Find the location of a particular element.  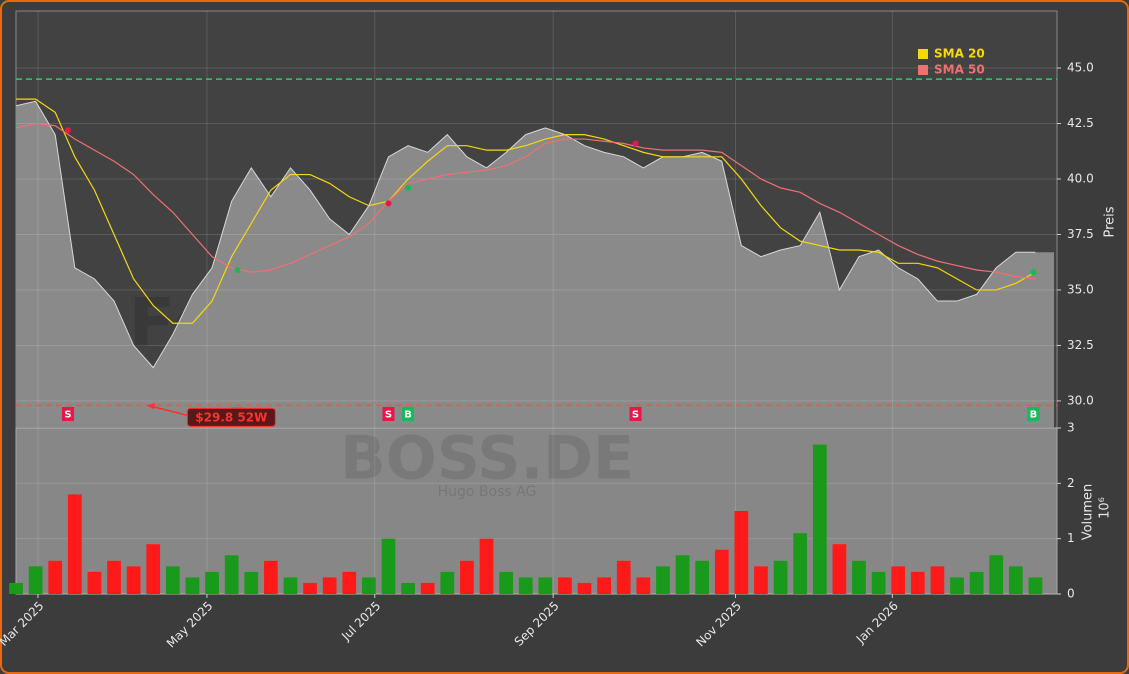

annotation-text: $29.8 52W is located at coordinates (231, 417).